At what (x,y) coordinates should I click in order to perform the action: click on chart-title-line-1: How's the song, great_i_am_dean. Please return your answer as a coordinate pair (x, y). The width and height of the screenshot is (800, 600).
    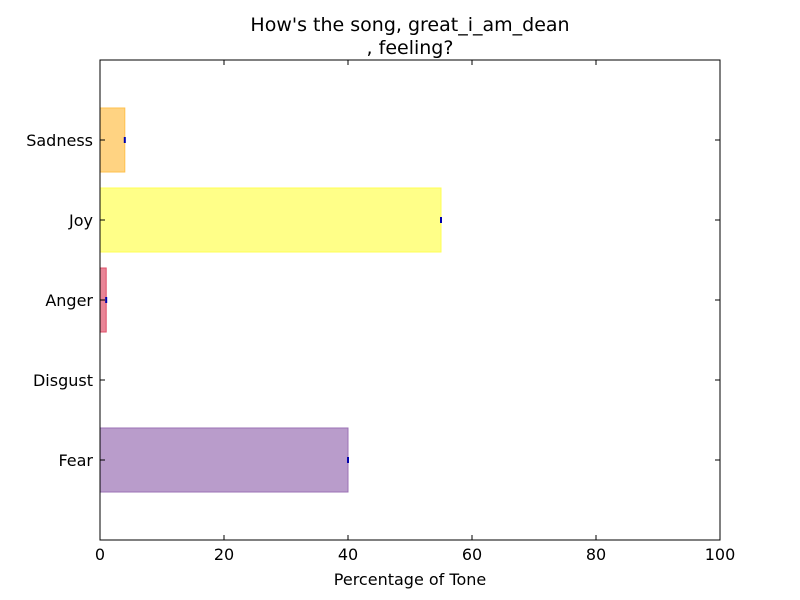
    Looking at the image, I should click on (409, 25).